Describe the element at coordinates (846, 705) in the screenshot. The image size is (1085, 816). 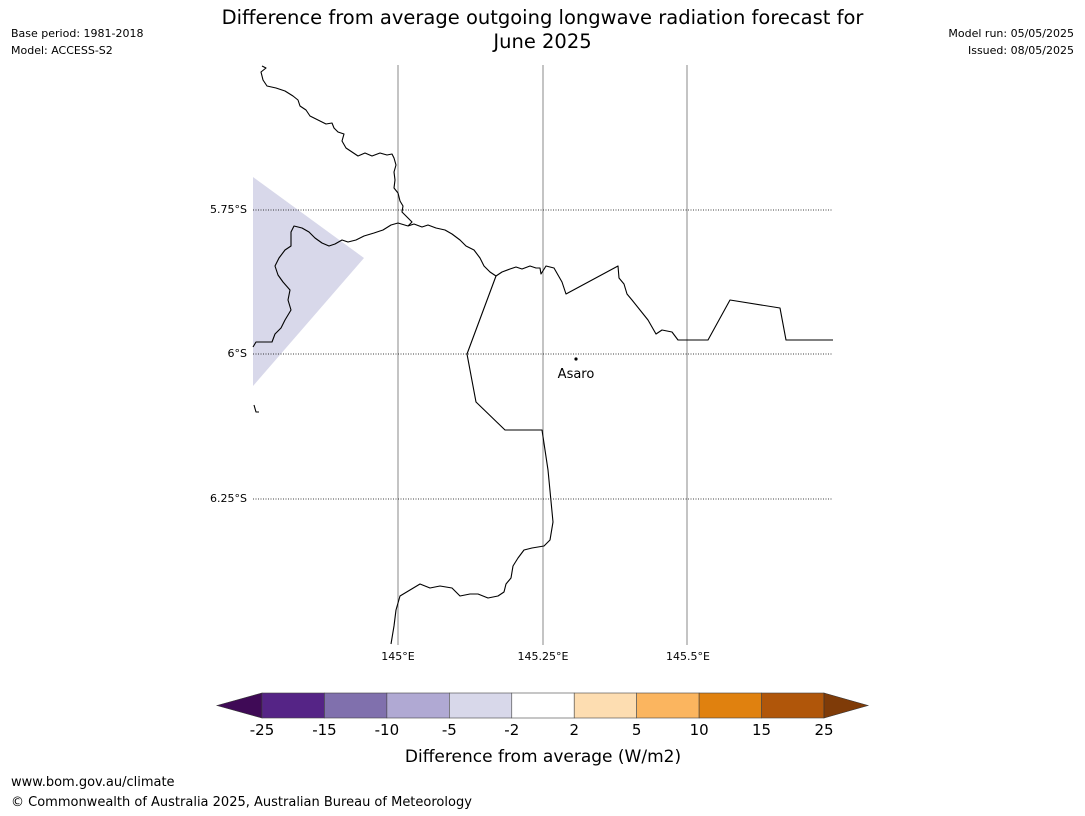
I see `colorbar-extend-high` at that location.